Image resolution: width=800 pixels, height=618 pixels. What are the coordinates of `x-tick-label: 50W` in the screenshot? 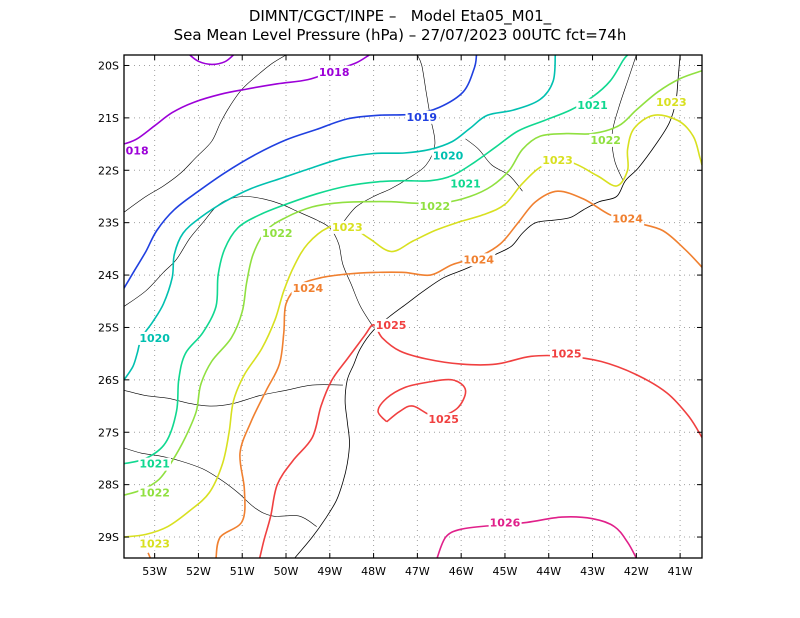 It's located at (286, 571).